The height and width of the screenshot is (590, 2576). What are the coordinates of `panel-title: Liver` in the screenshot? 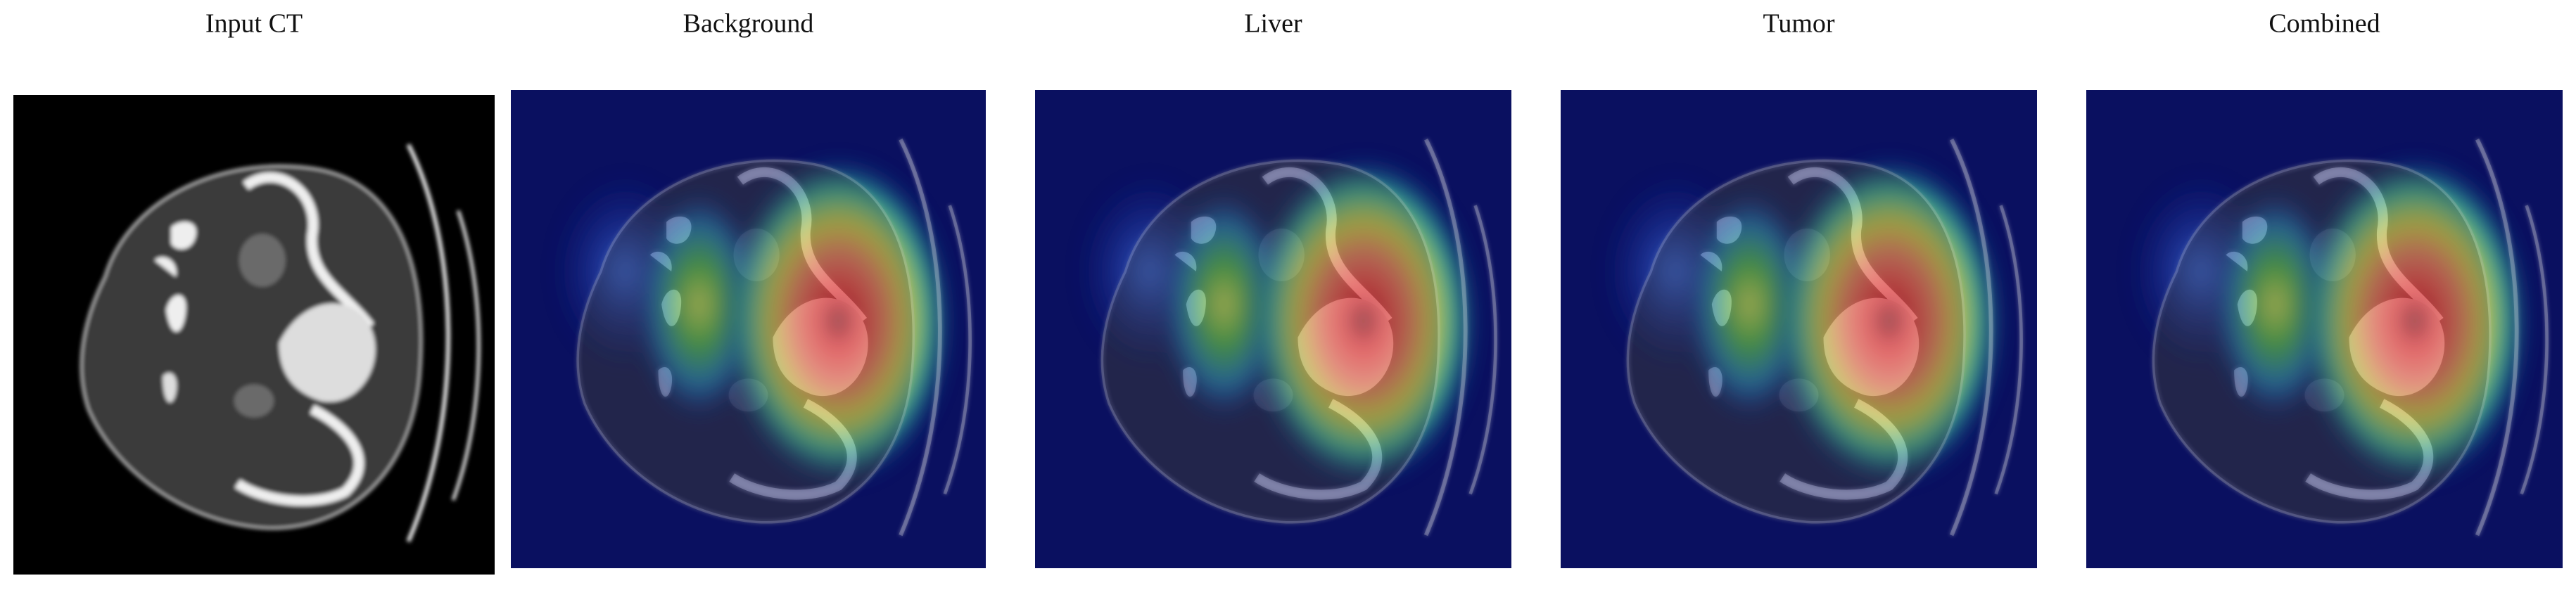 It's located at (1273, 24).